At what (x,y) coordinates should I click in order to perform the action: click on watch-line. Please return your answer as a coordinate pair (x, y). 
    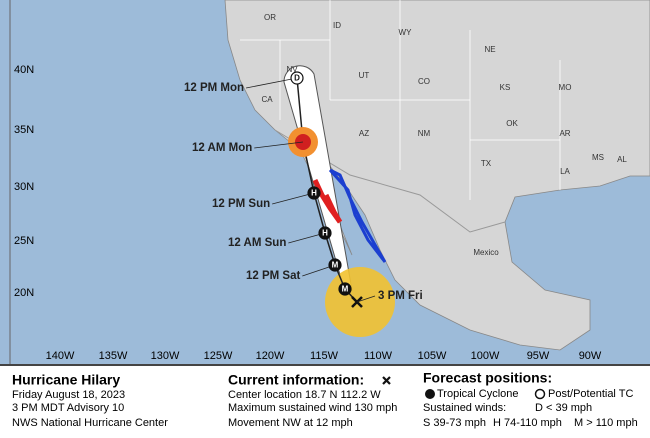
    Looking at the image, I should click on (357, 215).